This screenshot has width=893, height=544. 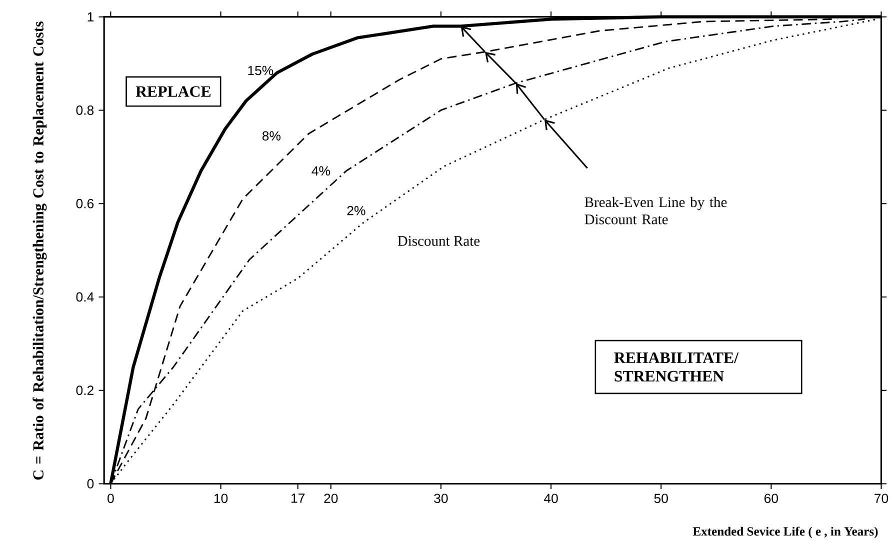 What do you see at coordinates (676, 367) in the screenshot?
I see `annotation: REHABILITATE/ STRENGTHEN` at bounding box center [676, 367].